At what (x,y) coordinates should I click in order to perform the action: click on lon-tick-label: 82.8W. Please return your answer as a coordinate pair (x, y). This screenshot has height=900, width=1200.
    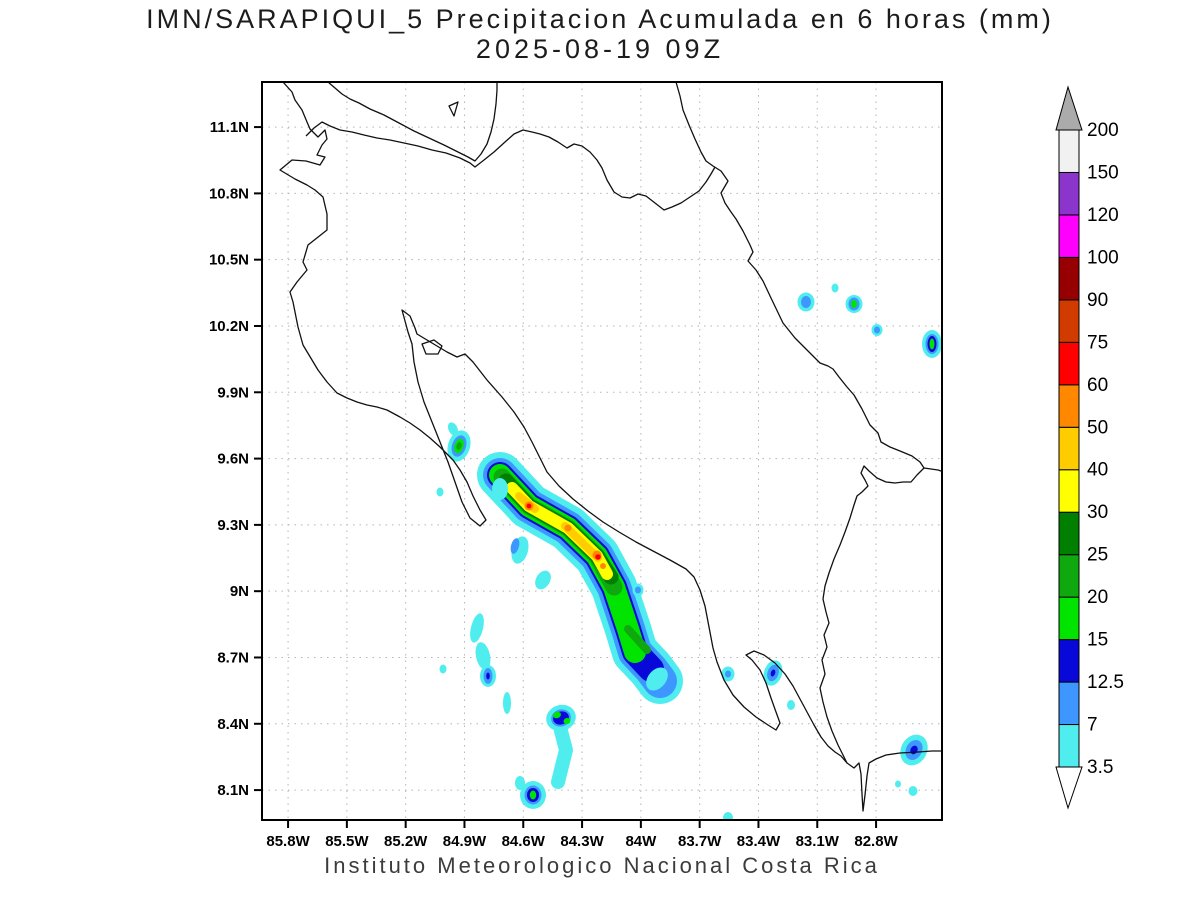
    Looking at the image, I should click on (876, 841).